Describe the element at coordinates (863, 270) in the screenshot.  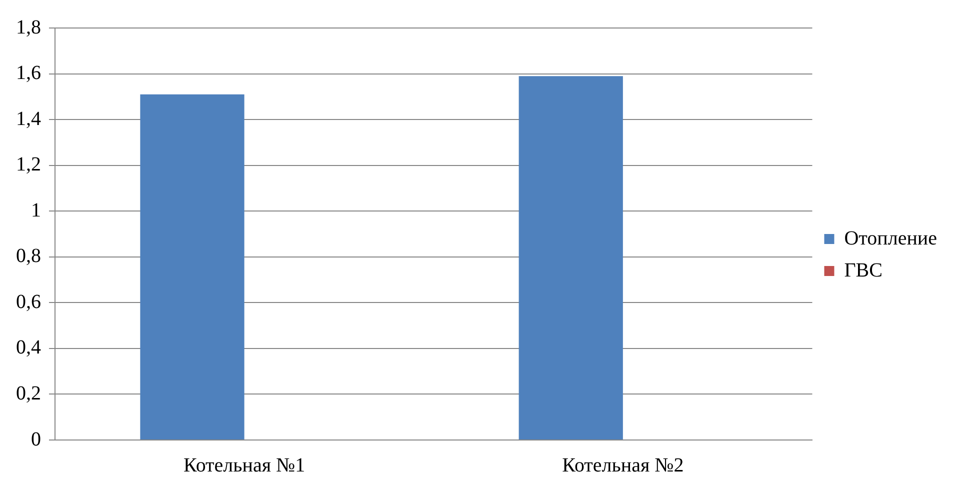
I see `legend-label: ГВС` at that location.